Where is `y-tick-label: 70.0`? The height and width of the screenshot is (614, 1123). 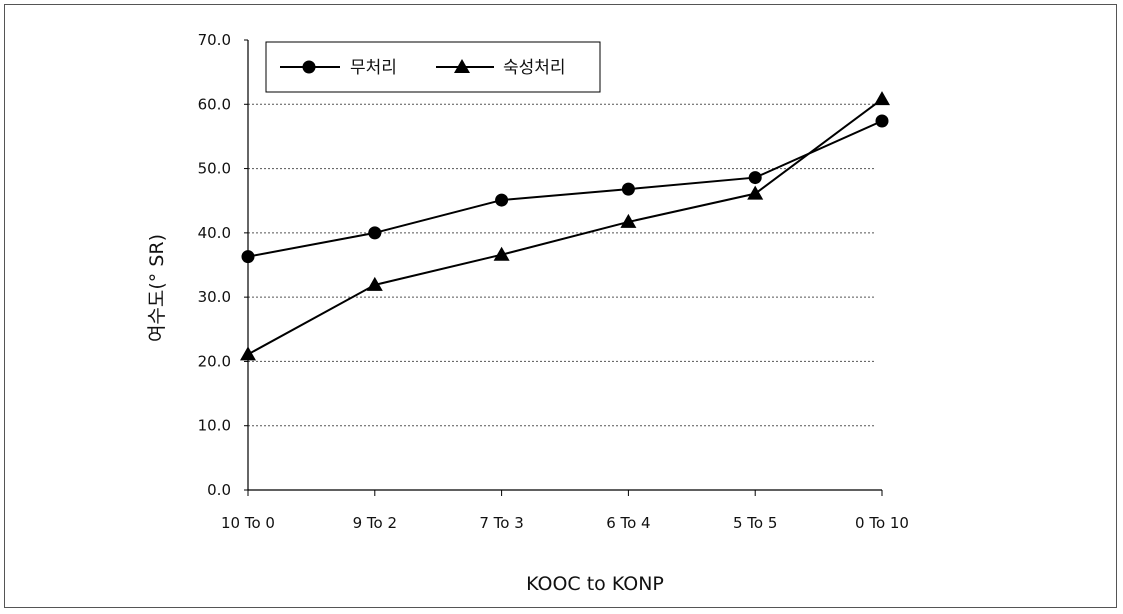
y-tick-label: 70.0 is located at coordinates (214, 40).